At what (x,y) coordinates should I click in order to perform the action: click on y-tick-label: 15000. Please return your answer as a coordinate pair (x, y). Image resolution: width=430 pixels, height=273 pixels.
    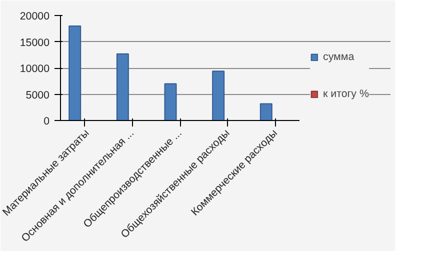
    Looking at the image, I should click on (35, 42).